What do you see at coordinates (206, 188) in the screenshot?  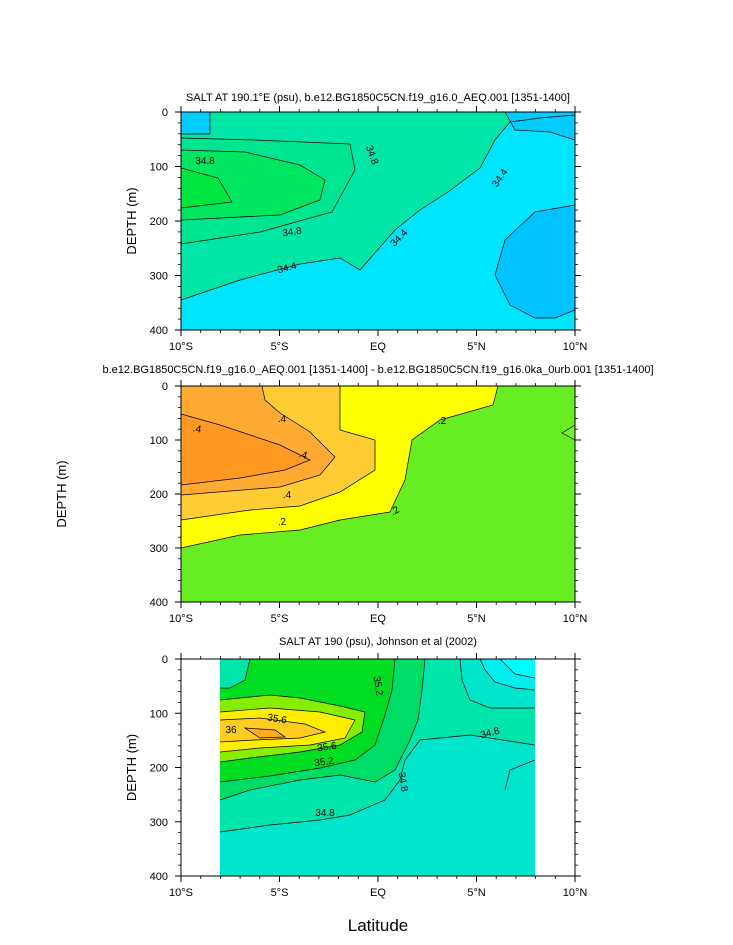 I see `fill-35.4` at bounding box center [206, 188].